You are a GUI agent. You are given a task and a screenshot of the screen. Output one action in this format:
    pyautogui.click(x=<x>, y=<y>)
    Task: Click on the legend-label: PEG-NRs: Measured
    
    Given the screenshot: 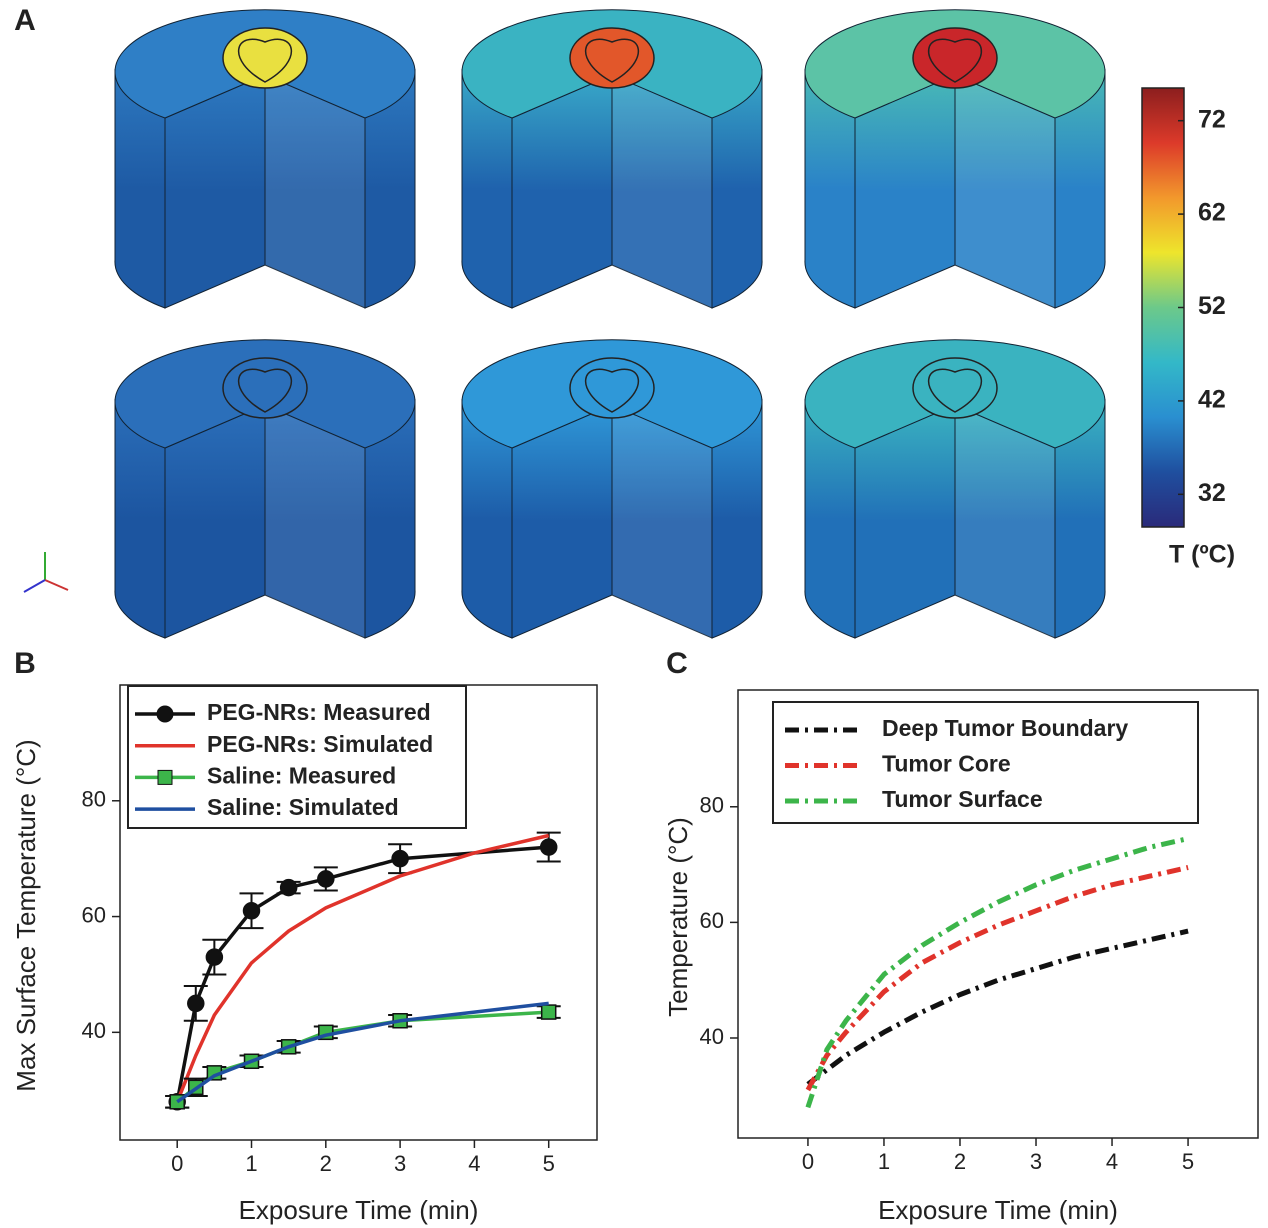 What is the action you would take?
    pyautogui.click(x=319, y=712)
    